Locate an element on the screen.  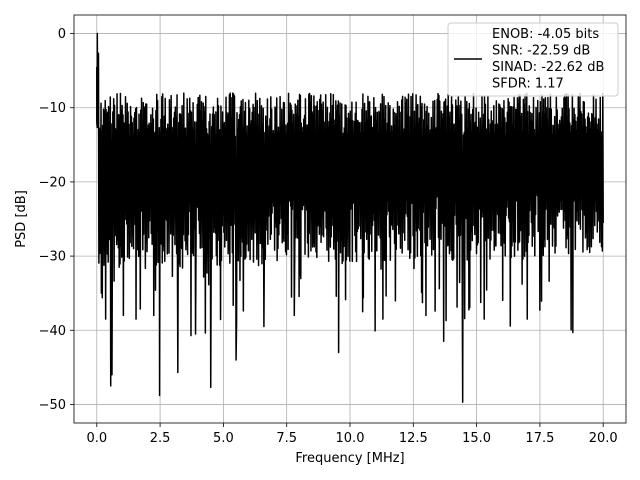
x-tick-label: 7.5 is located at coordinates (286, 438).